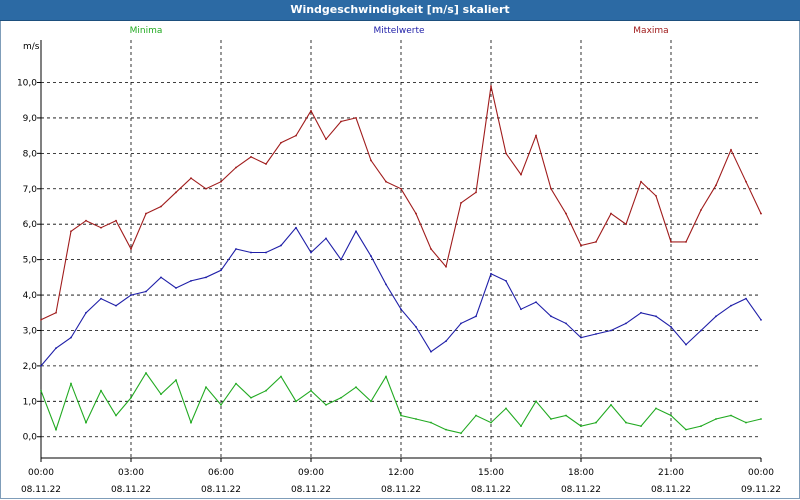 The image size is (800, 500). What do you see at coordinates (146, 31) in the screenshot?
I see `legend-entry-minima: Minima` at bounding box center [146, 31].